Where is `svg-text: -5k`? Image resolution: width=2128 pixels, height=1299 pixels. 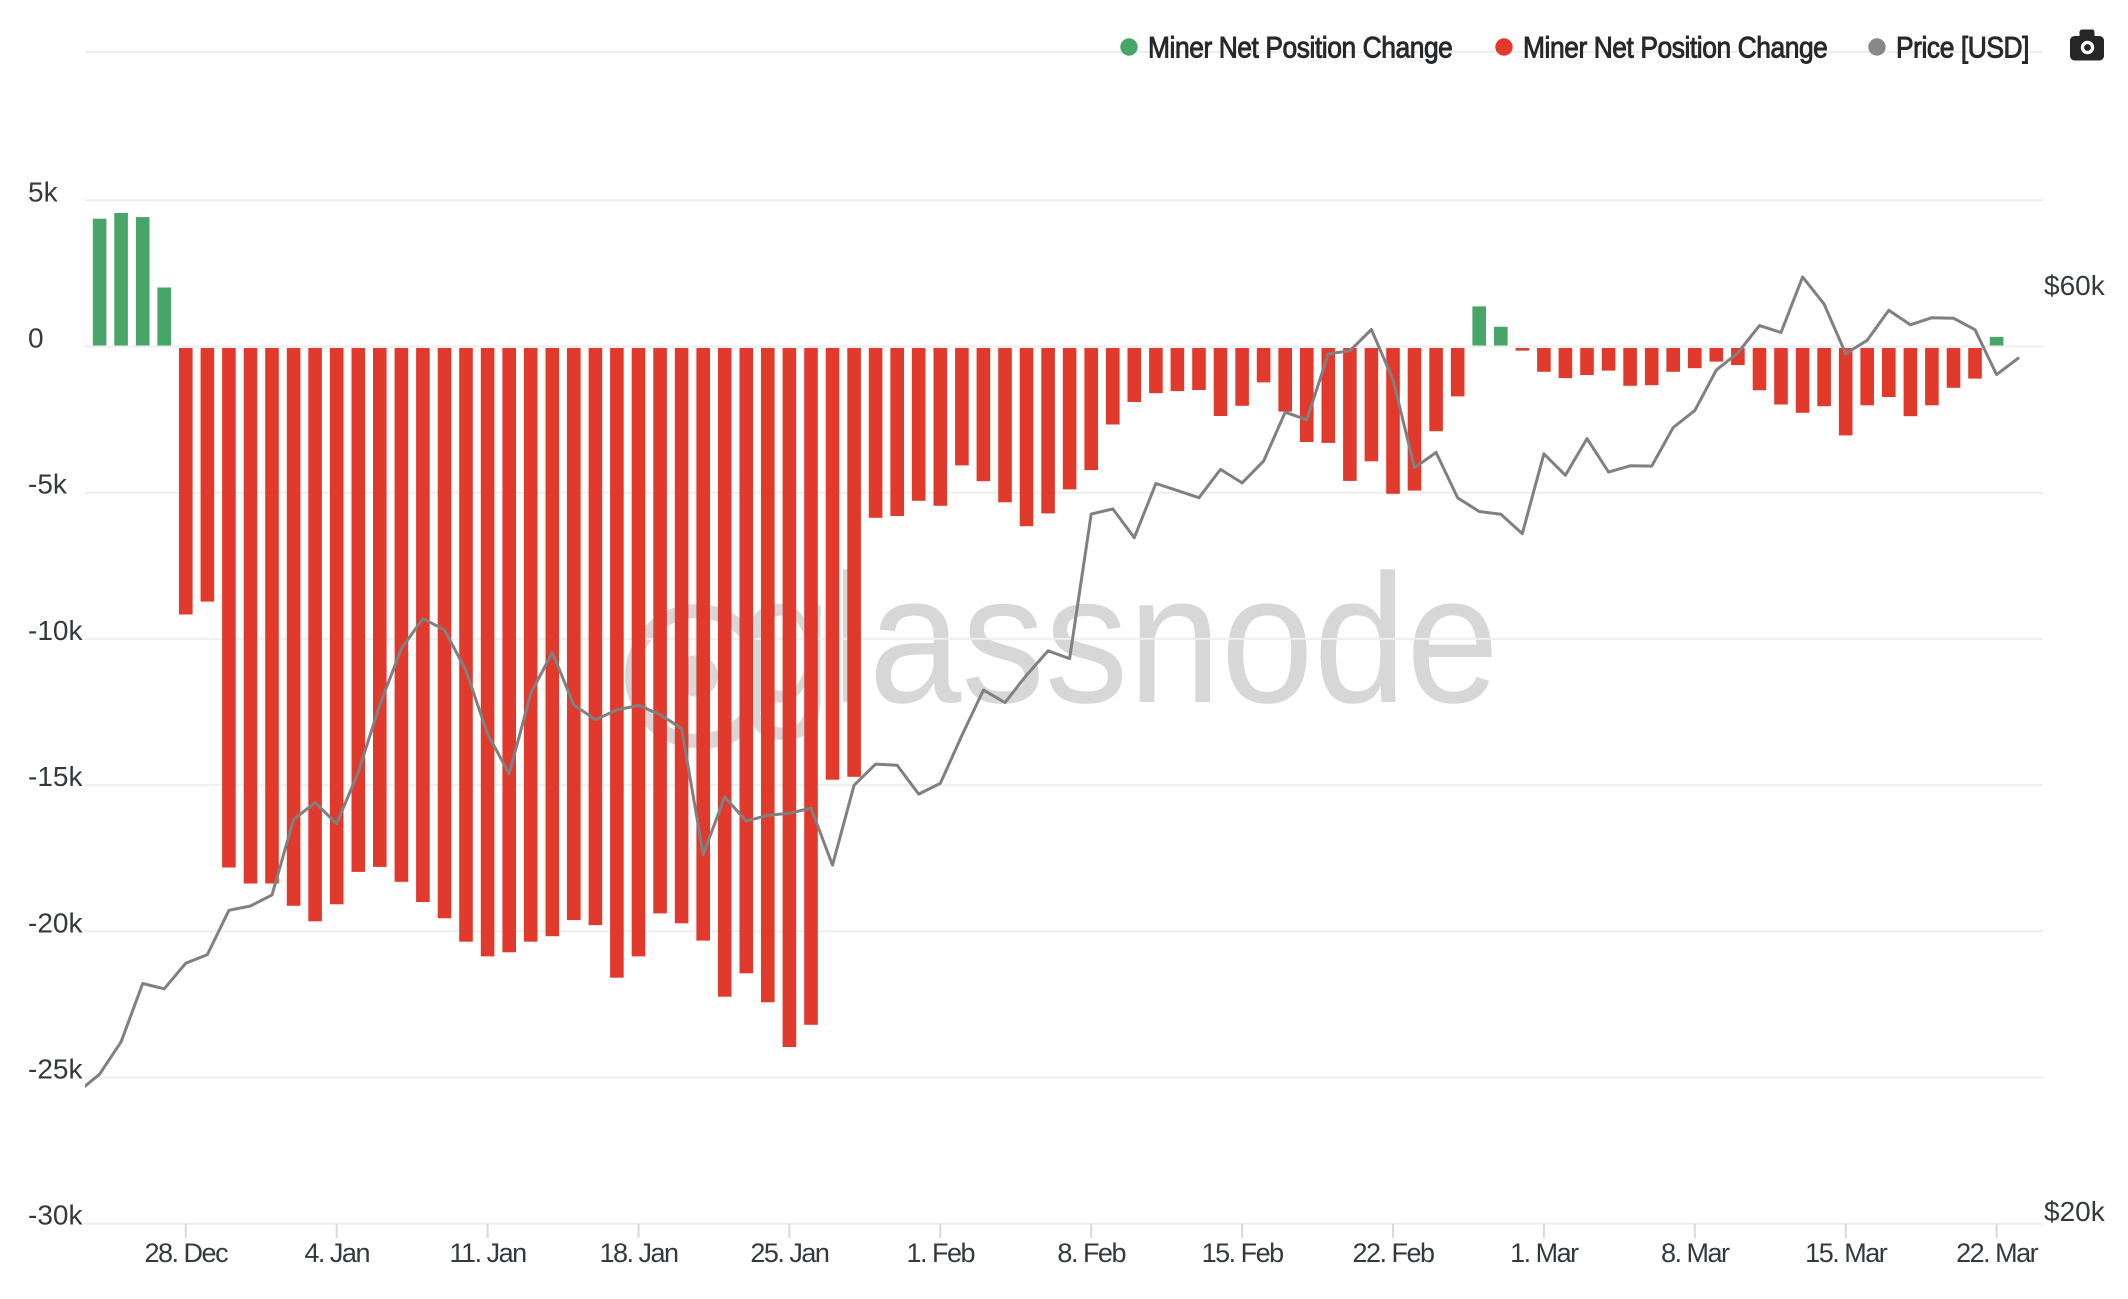
svg-text: -5k is located at coordinates (48, 484).